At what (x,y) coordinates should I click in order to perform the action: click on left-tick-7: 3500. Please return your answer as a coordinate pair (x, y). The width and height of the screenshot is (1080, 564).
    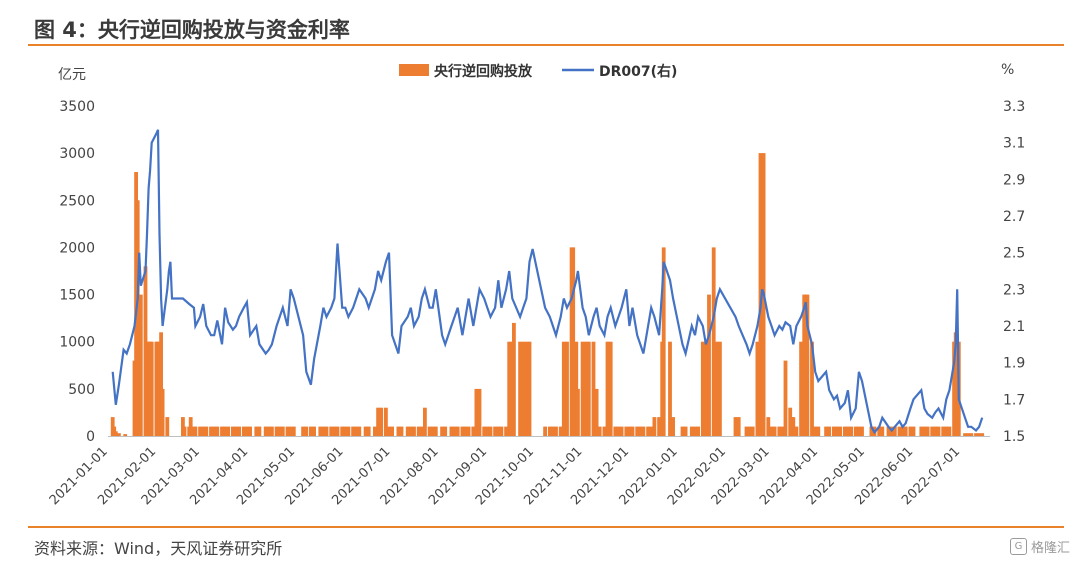
    Looking at the image, I should click on (77, 107).